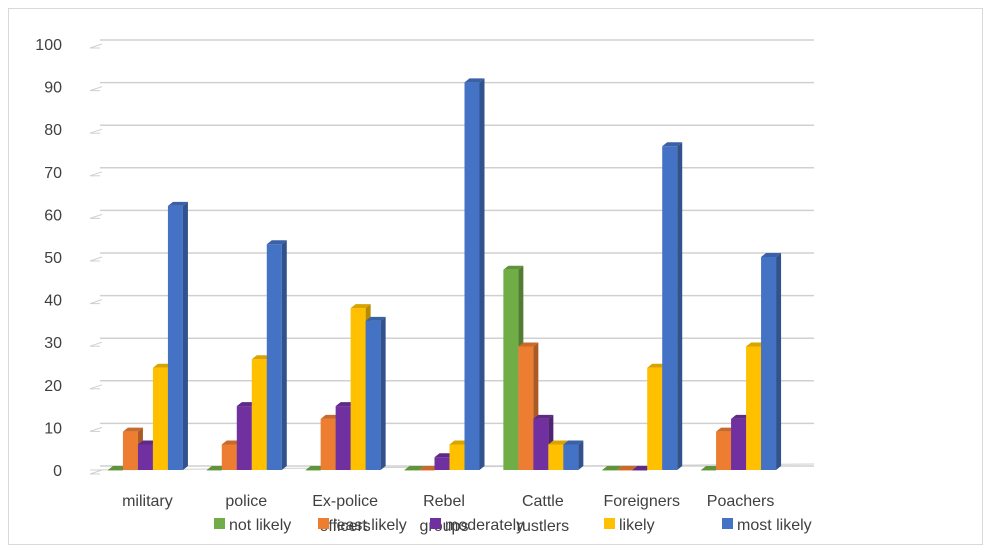  Describe the element at coordinates (53, 130) in the screenshot. I see `y-tick-label: 80` at that location.